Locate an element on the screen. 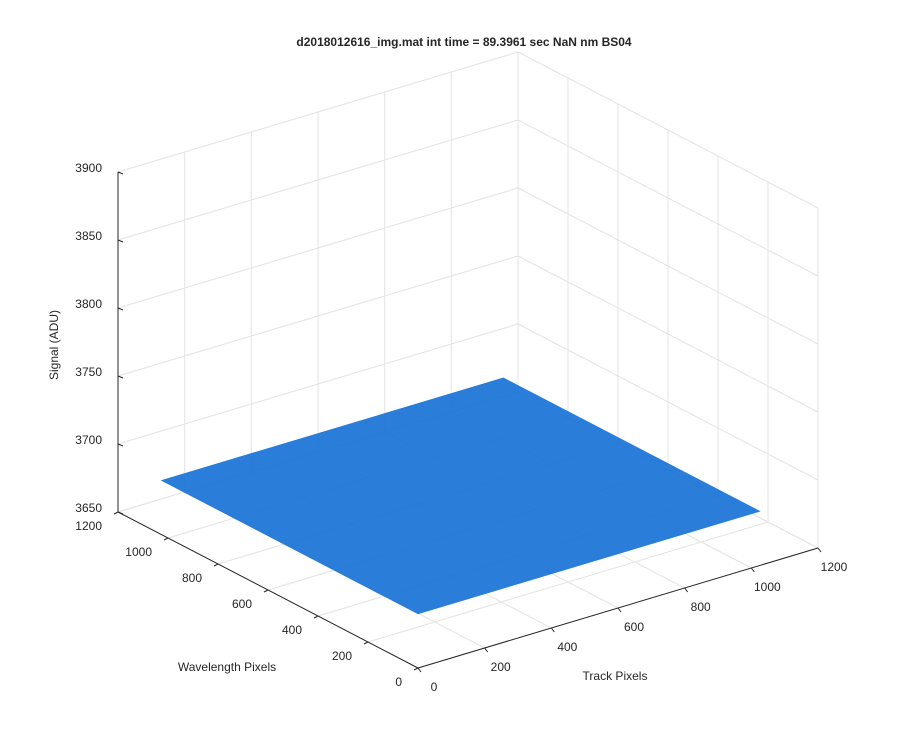  y-tick-label: 0 is located at coordinates (398, 682).